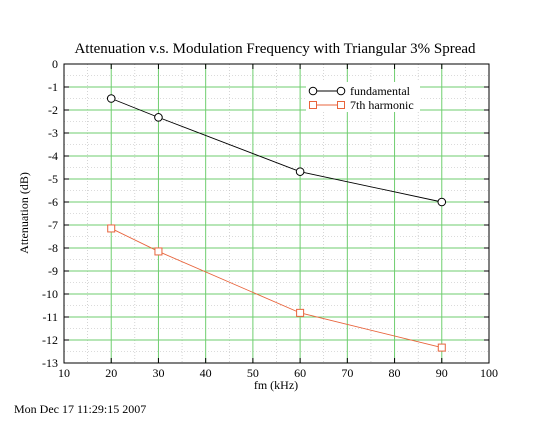 The width and height of the screenshot is (550, 425). I want to click on x-tick-label: 40, so click(206, 373).